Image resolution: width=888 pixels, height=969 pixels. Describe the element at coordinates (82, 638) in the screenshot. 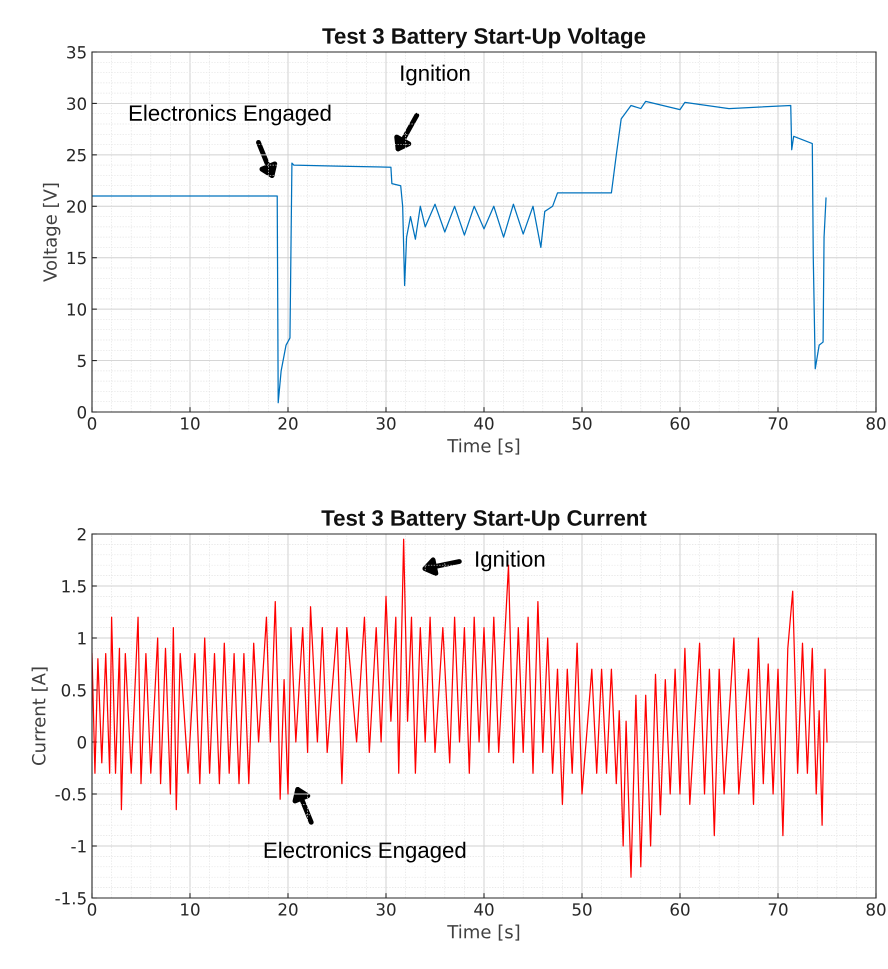

I see `y-tick-label: 1` at that location.